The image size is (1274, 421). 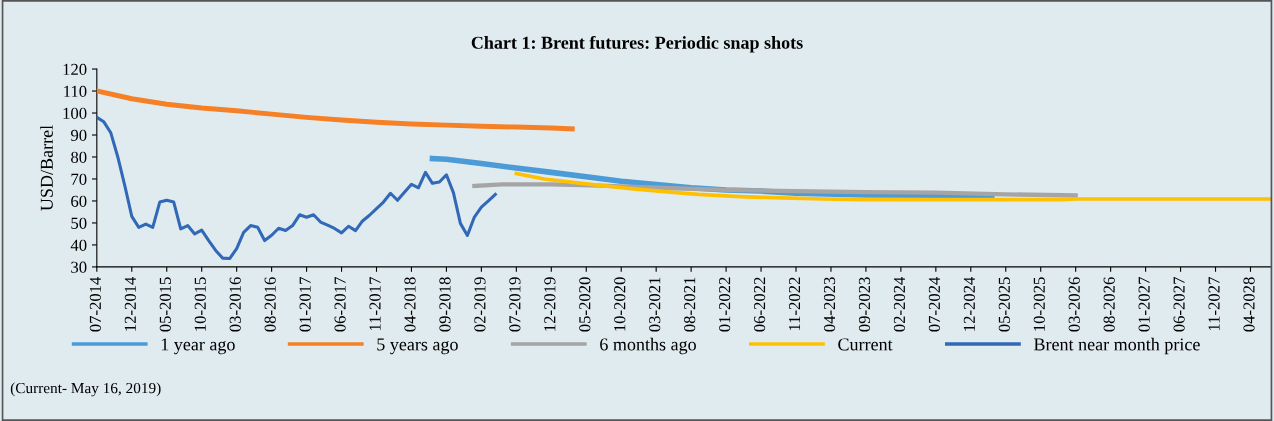 What do you see at coordinates (794, 304) in the screenshot?
I see `x-tick-label: 11-2022` at bounding box center [794, 304].